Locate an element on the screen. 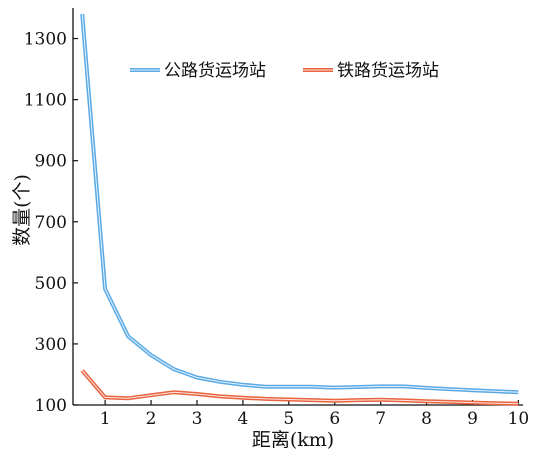 This screenshot has width=536, height=463. legend-label: 公路货运场站 is located at coordinates (215, 71).